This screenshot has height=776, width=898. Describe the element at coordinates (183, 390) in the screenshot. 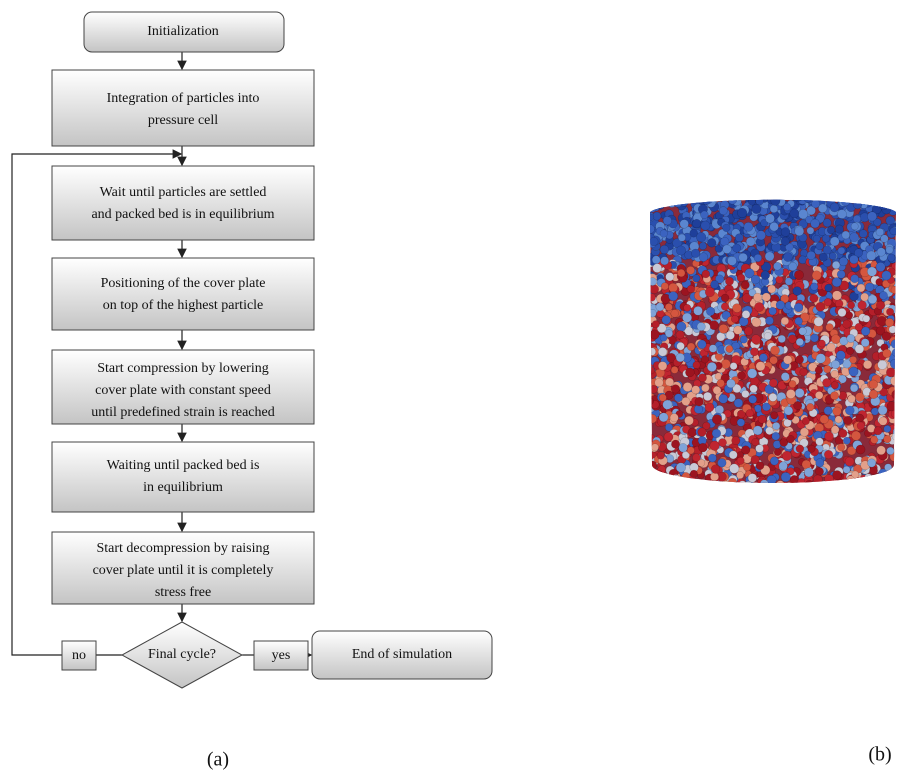

I see `node-text: cover plate with constant speed` at that location.